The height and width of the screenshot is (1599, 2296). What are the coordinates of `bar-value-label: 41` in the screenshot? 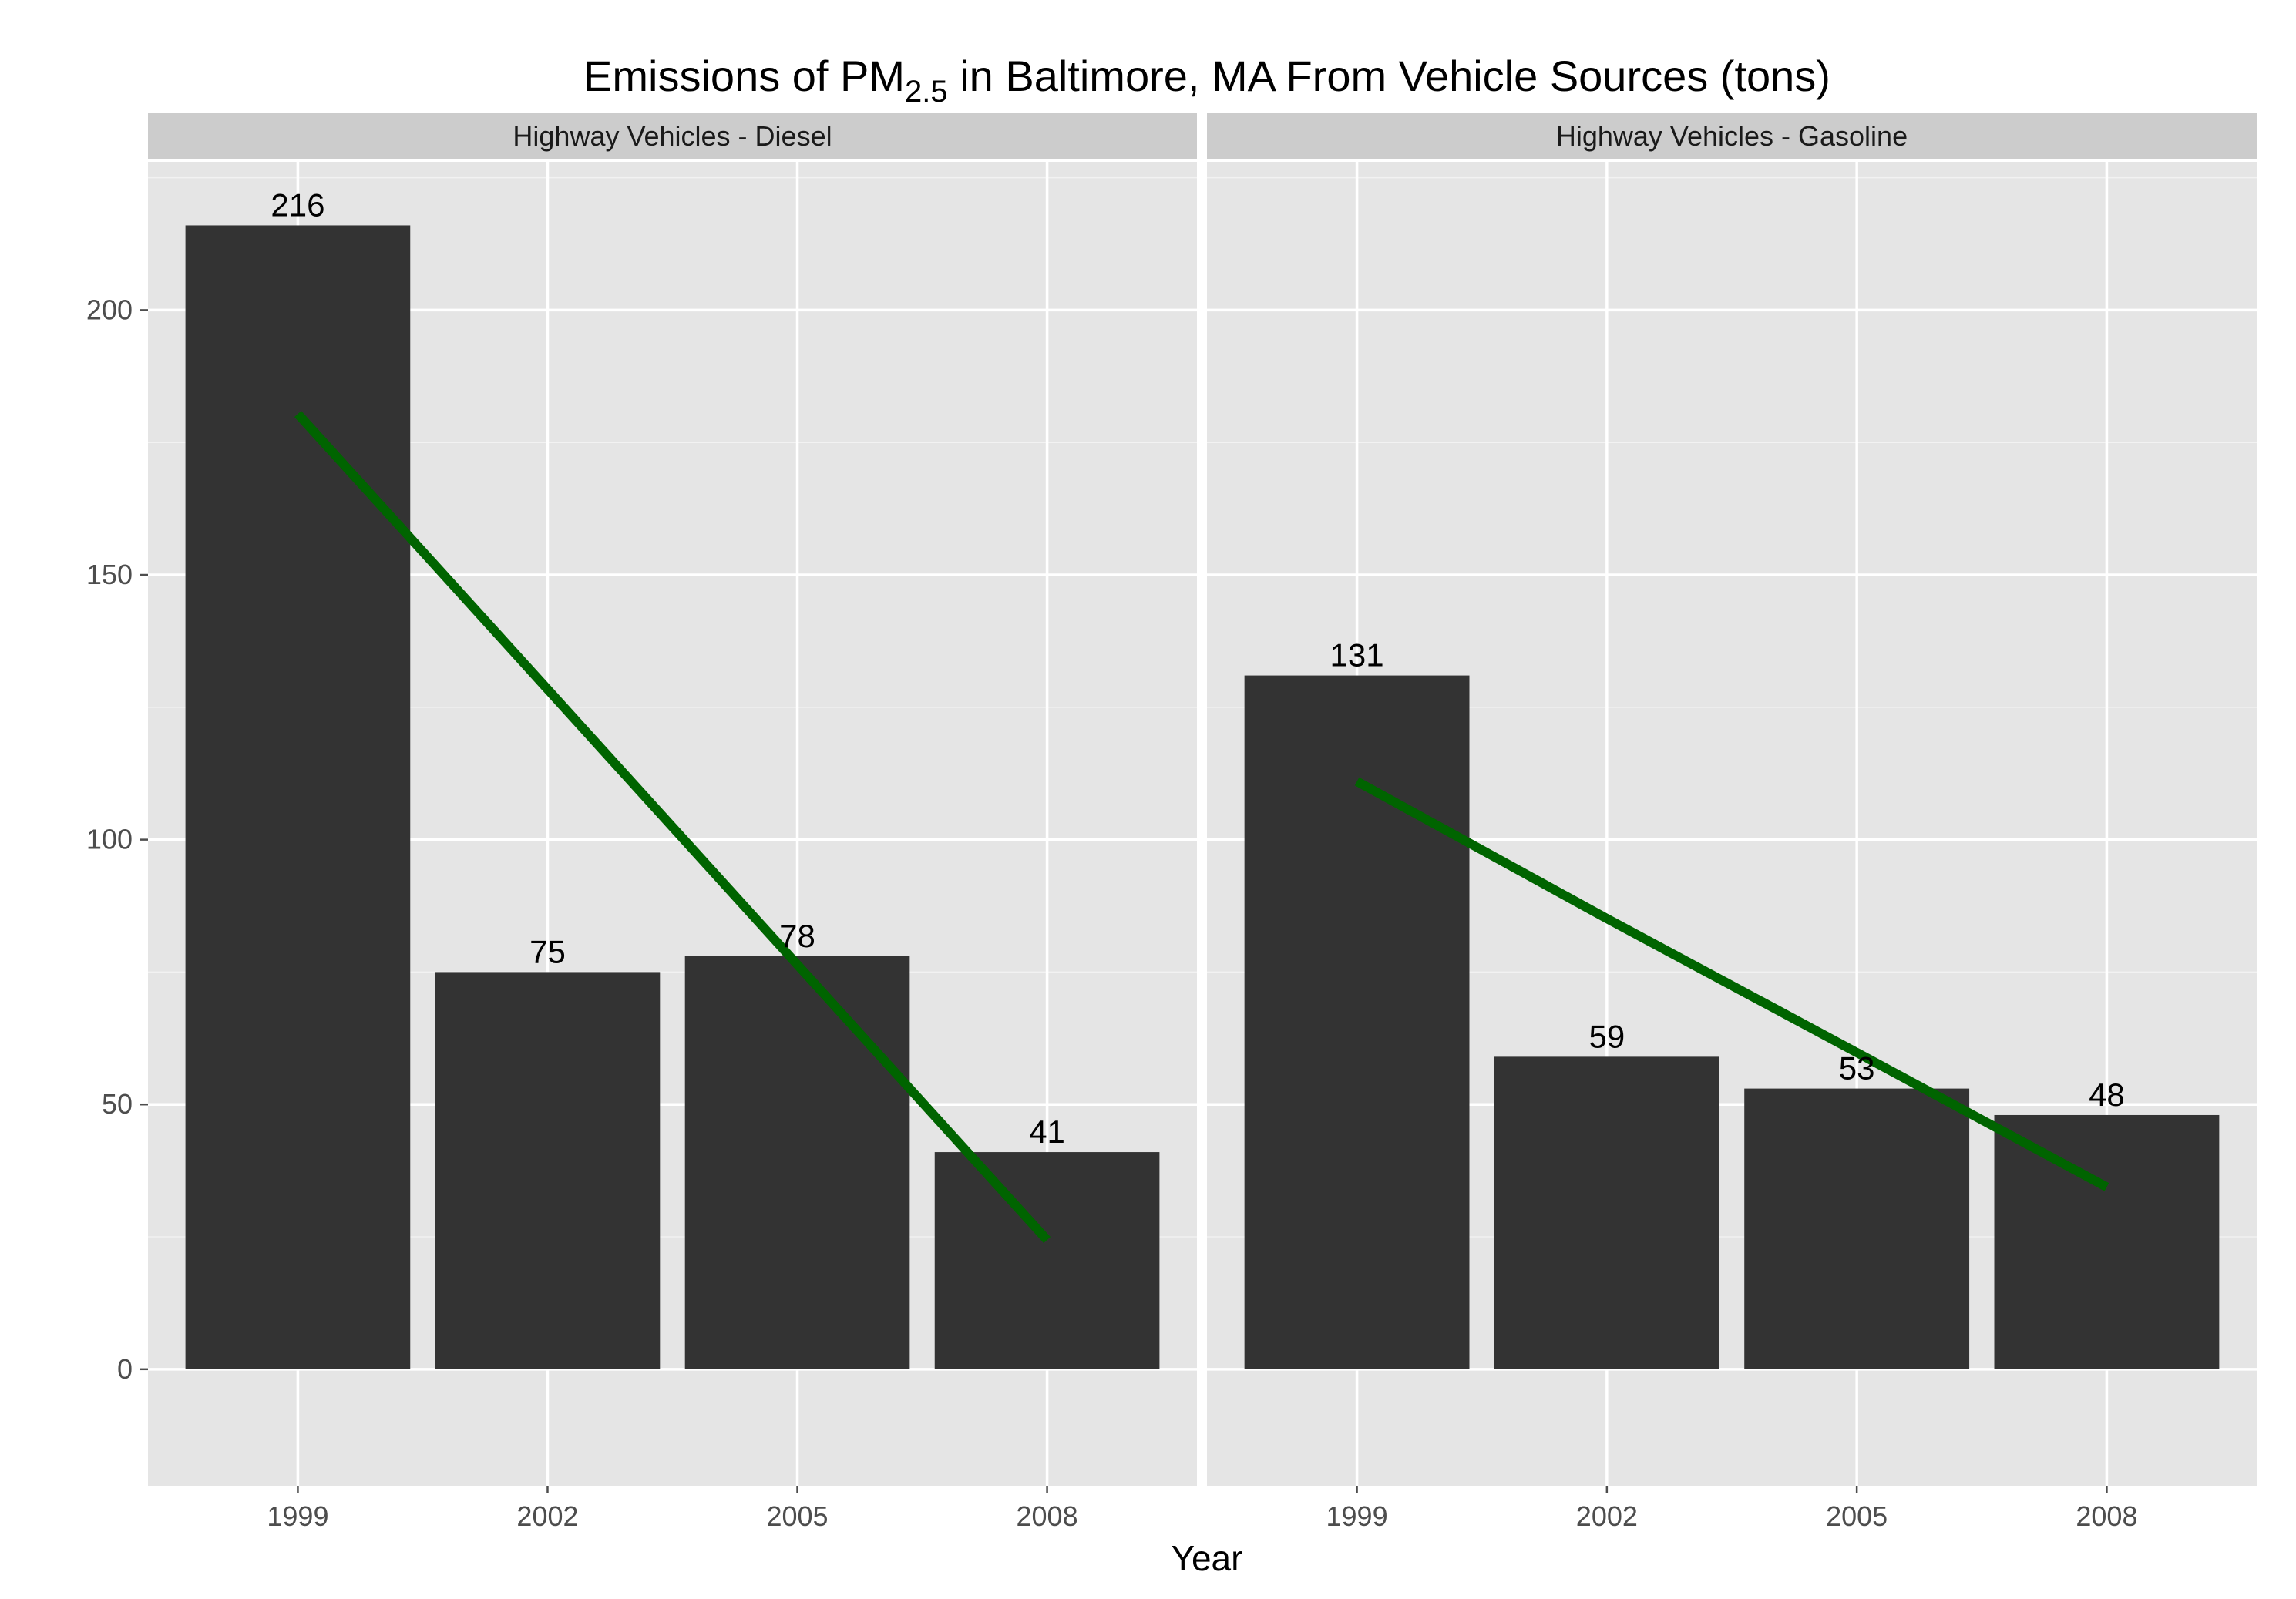 It's located at (1047, 1132).